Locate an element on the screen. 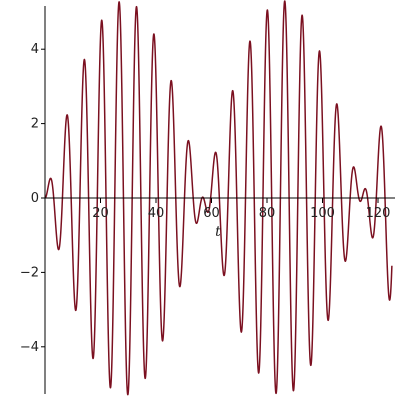  x-tick-label: 100 is located at coordinates (322, 213).